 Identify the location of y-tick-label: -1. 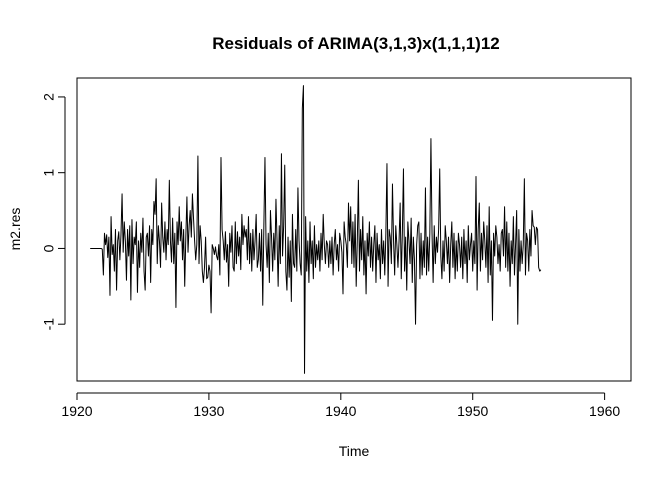
(49, 324).